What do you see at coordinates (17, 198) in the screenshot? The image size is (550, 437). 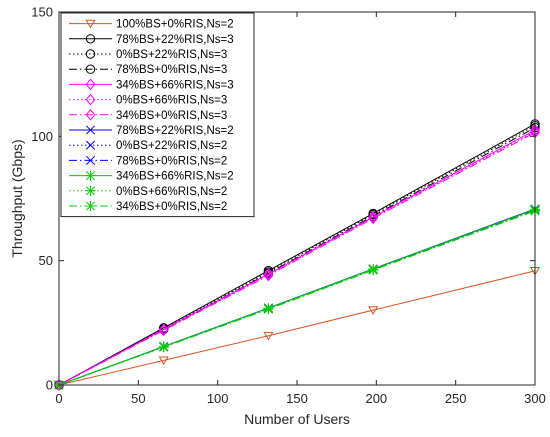 I see `y-axis-title: Throughput (Gbps)` at bounding box center [17, 198].